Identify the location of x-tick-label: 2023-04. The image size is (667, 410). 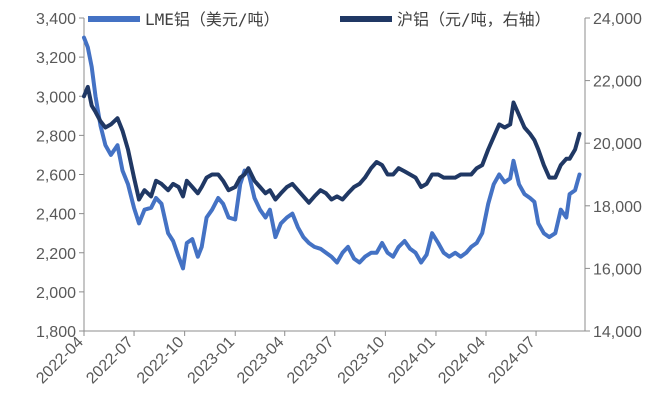
(261, 361).